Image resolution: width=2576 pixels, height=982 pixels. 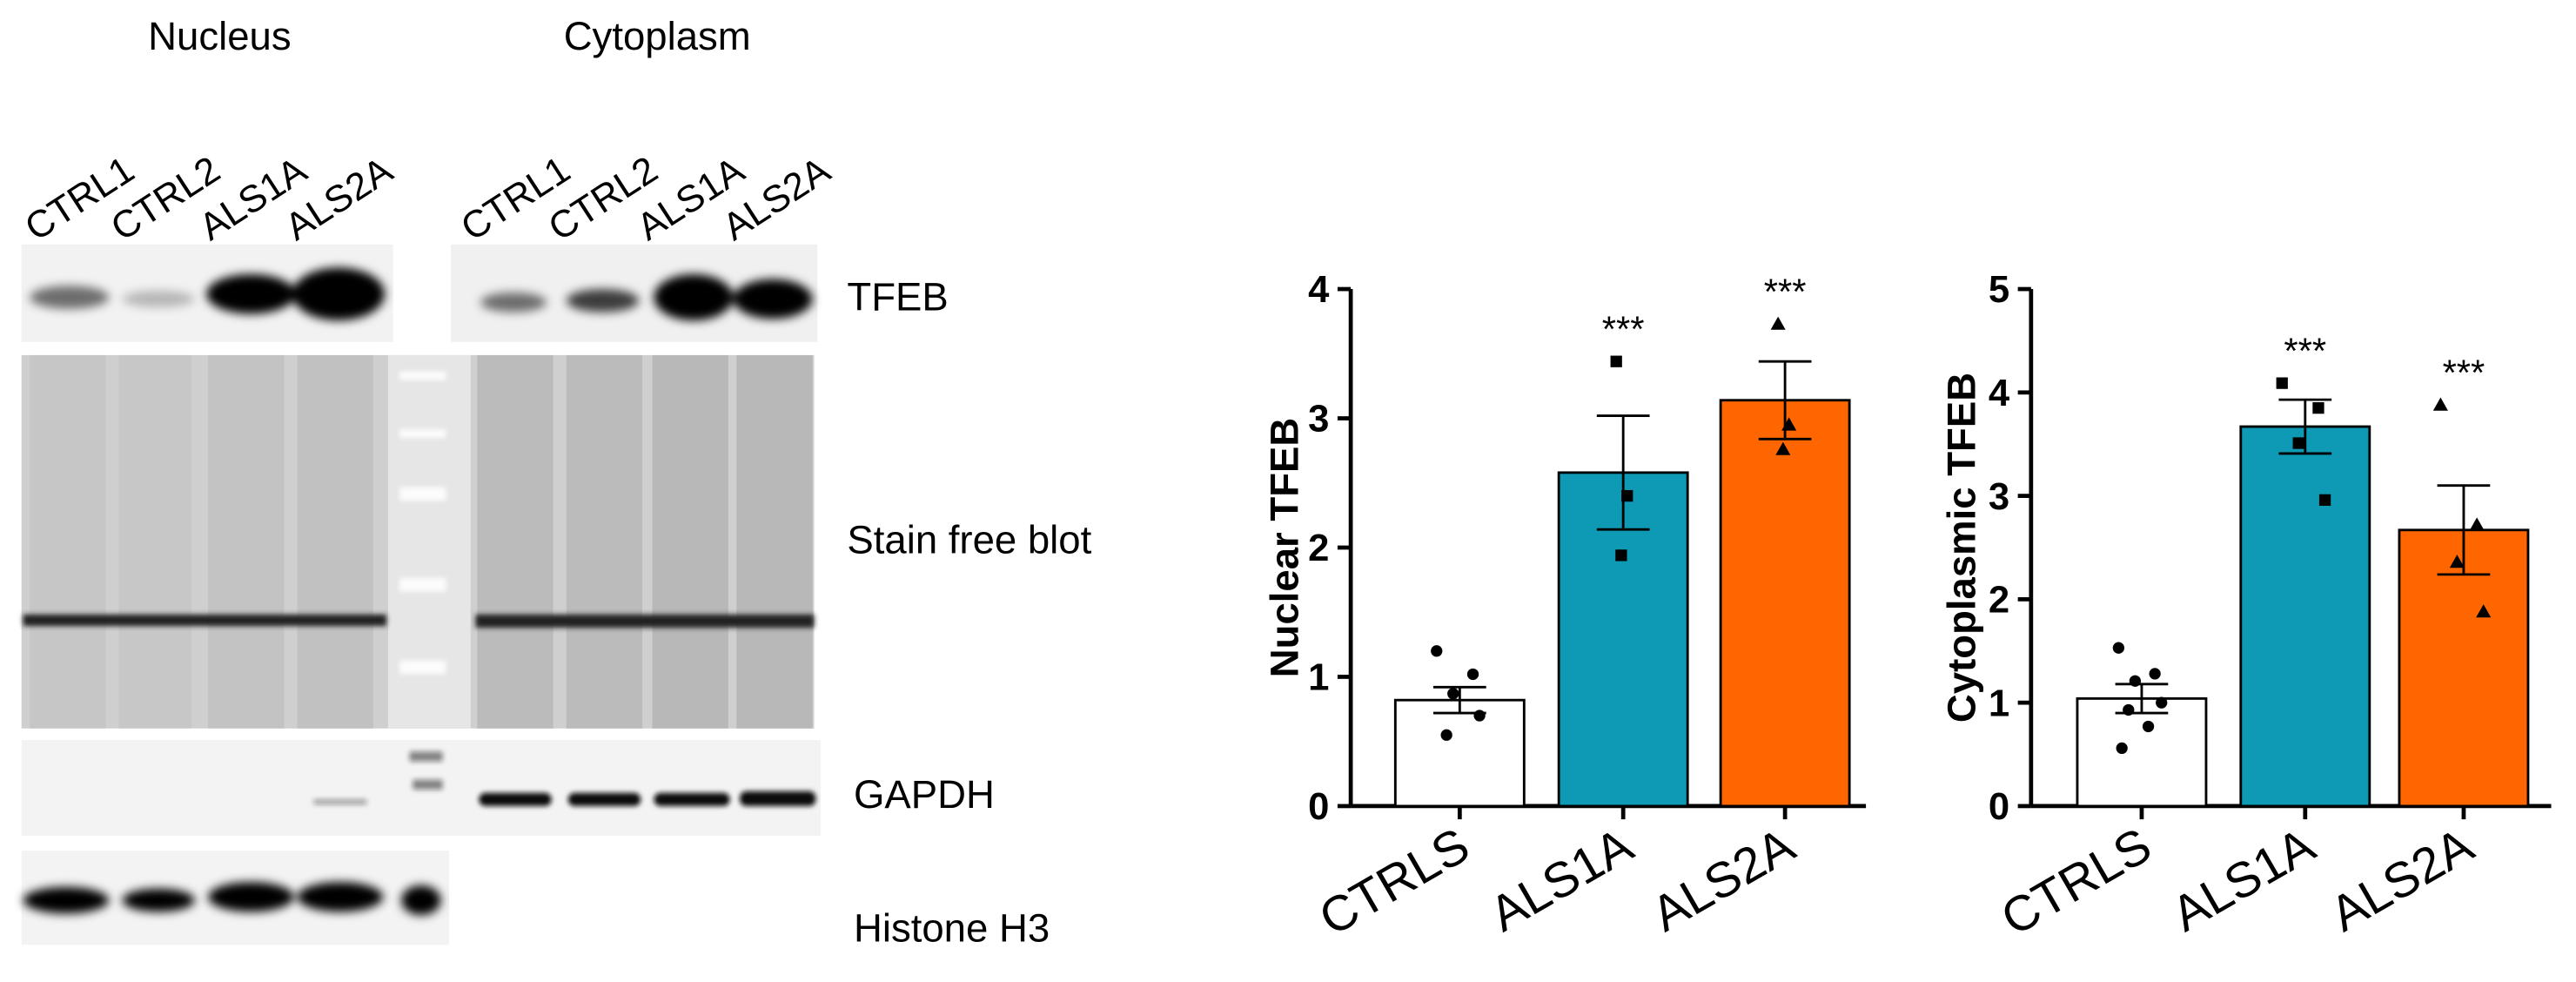 I want to click on y-axis-label: Cytoplasmic TFEB, so click(x=1961, y=548).